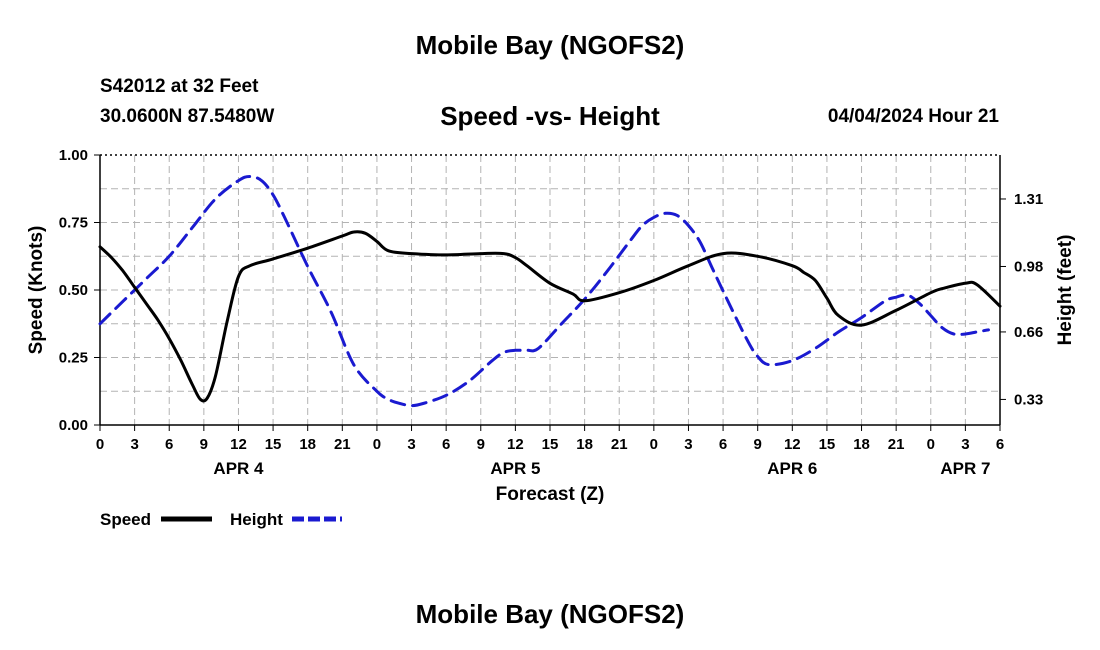 The height and width of the screenshot is (650, 1100). I want to click on station-label: S42012 at 32 Feet, so click(179, 86).